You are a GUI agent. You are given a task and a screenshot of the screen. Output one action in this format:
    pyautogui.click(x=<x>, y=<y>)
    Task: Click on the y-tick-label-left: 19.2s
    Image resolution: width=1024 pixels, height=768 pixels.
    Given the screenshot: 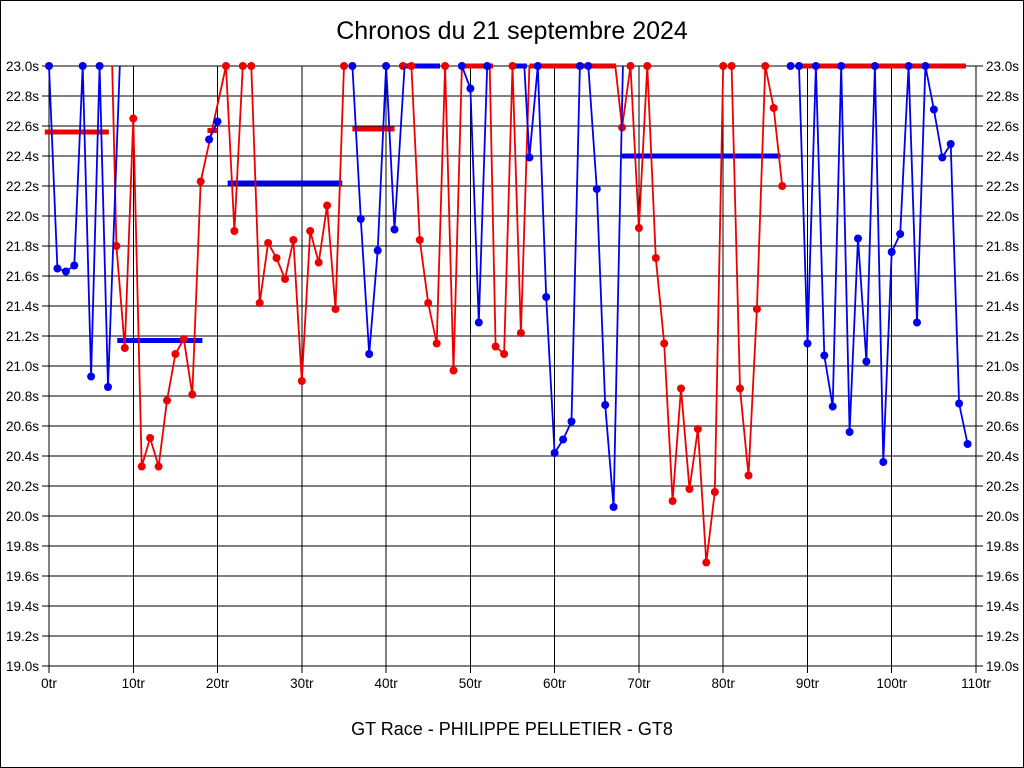 What is the action you would take?
    pyautogui.click(x=22, y=636)
    